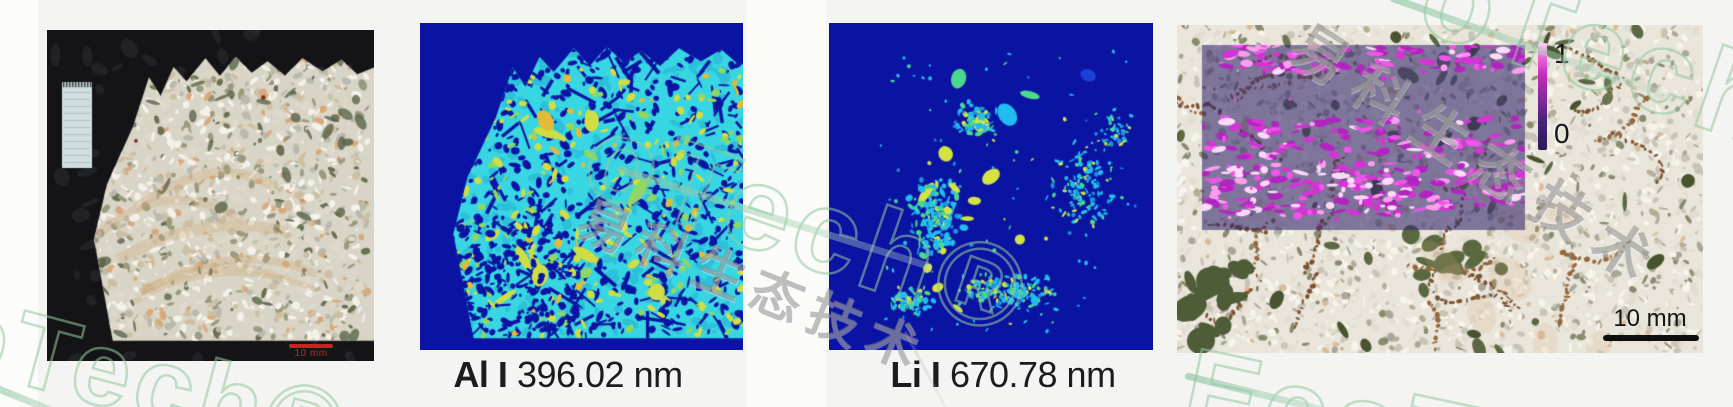 The image size is (1733, 407). I want to click on scale-bar-black, so click(1651, 338).